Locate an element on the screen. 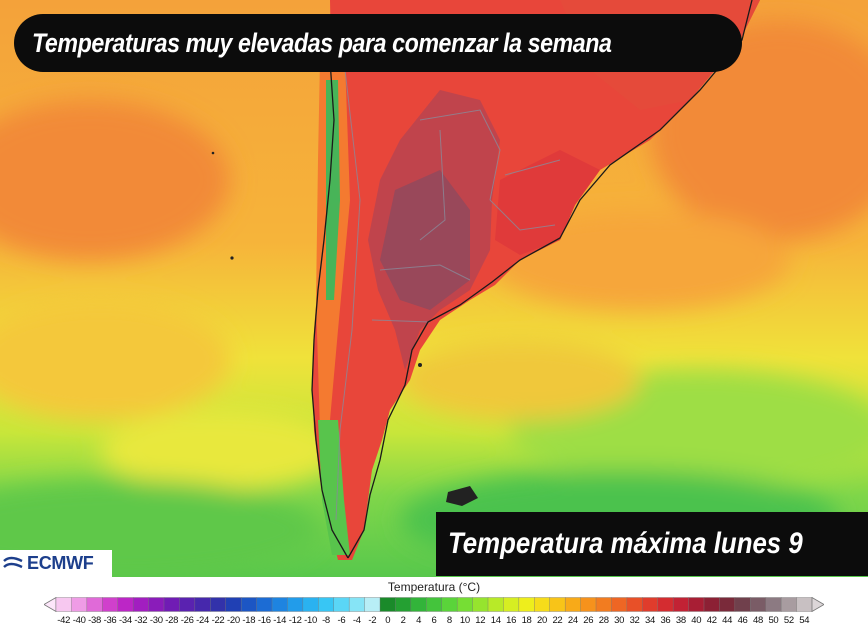  legend-tick-label: -36 is located at coordinates (110, 620).